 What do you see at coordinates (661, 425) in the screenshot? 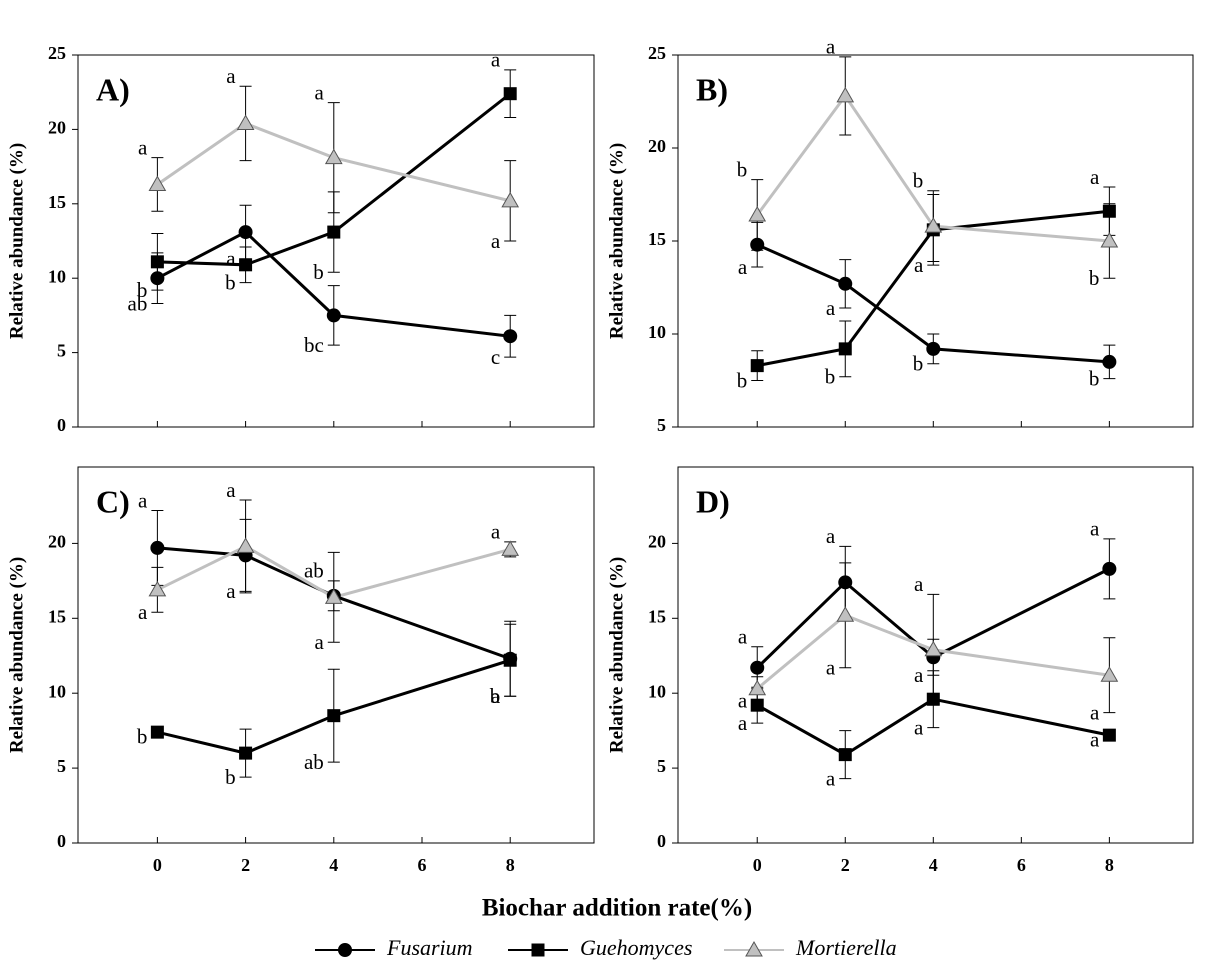
I see `y-tick-label: 5` at bounding box center [661, 425].